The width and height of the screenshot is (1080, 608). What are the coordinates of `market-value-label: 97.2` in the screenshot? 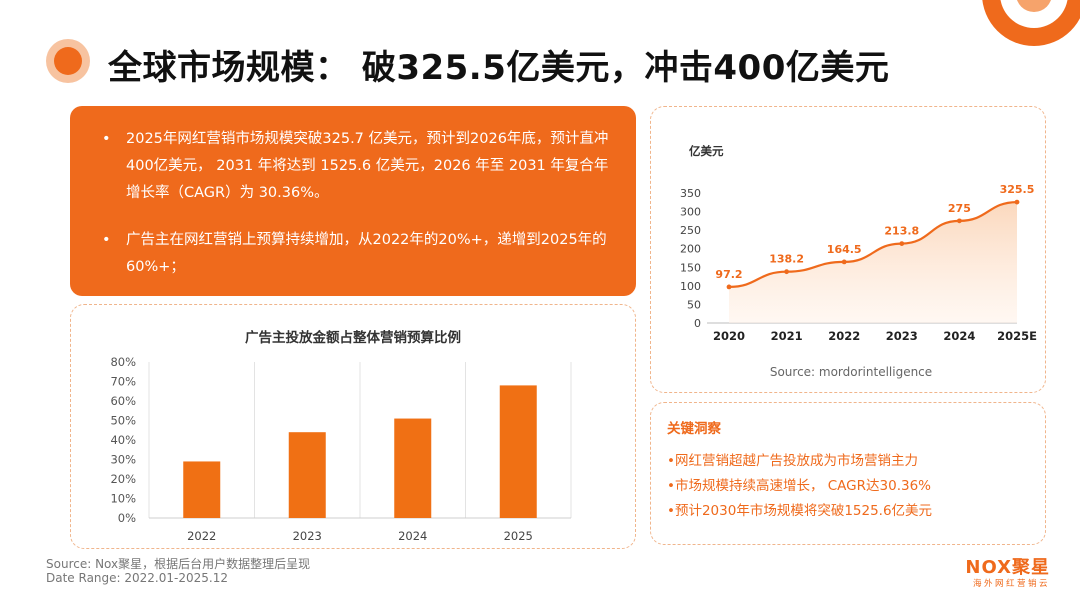 It's located at (728, 274).